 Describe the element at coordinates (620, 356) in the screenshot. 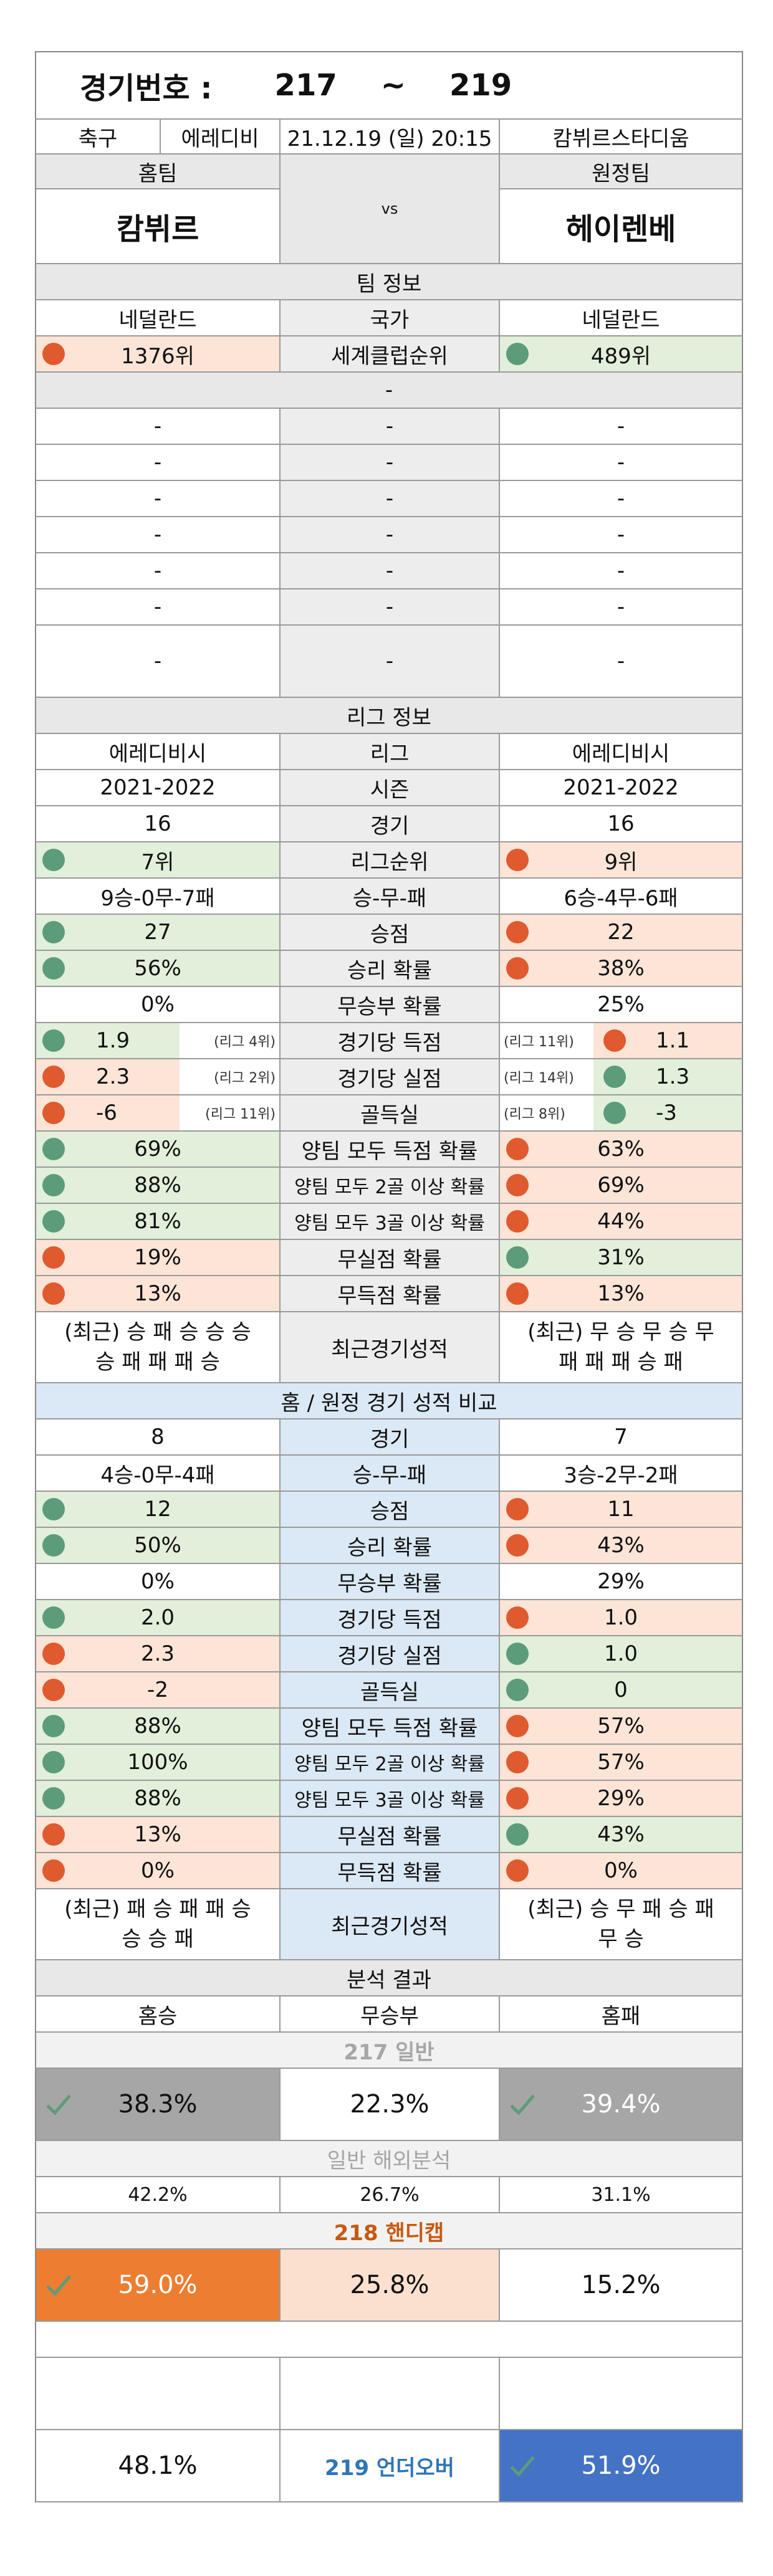

I see `away-world-rank: 489위` at that location.